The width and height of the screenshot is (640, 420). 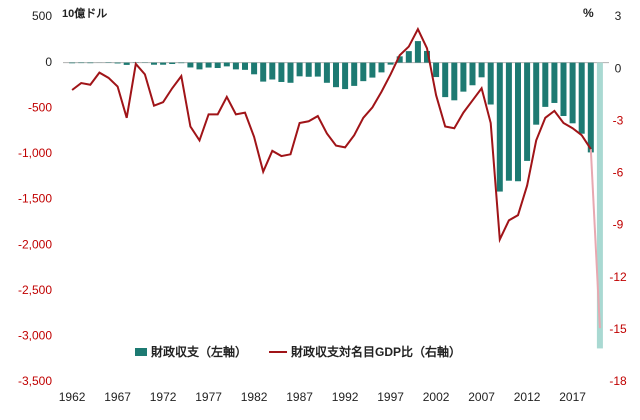 I want to click on x-tick-label: 1982, so click(x=254, y=397).